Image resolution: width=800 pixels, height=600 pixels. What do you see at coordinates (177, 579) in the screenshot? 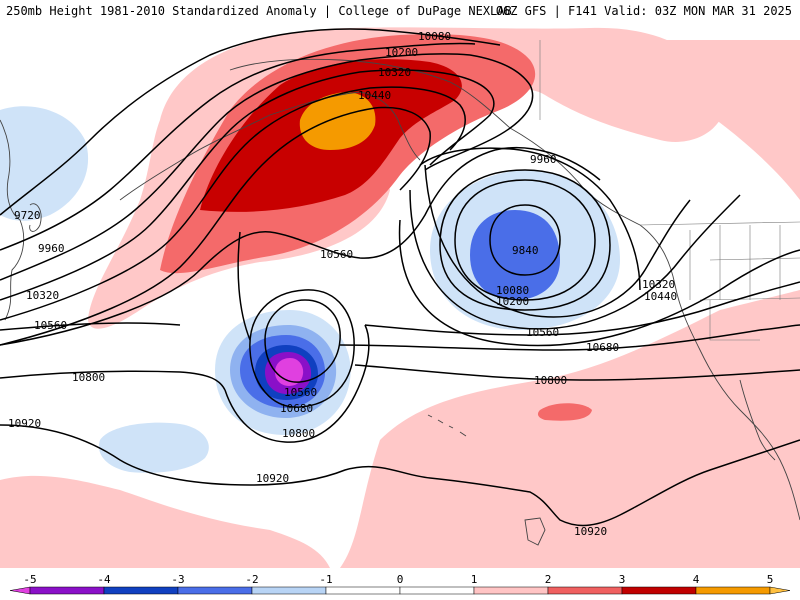
I see `colorbar-tick-label: -3` at bounding box center [177, 579].